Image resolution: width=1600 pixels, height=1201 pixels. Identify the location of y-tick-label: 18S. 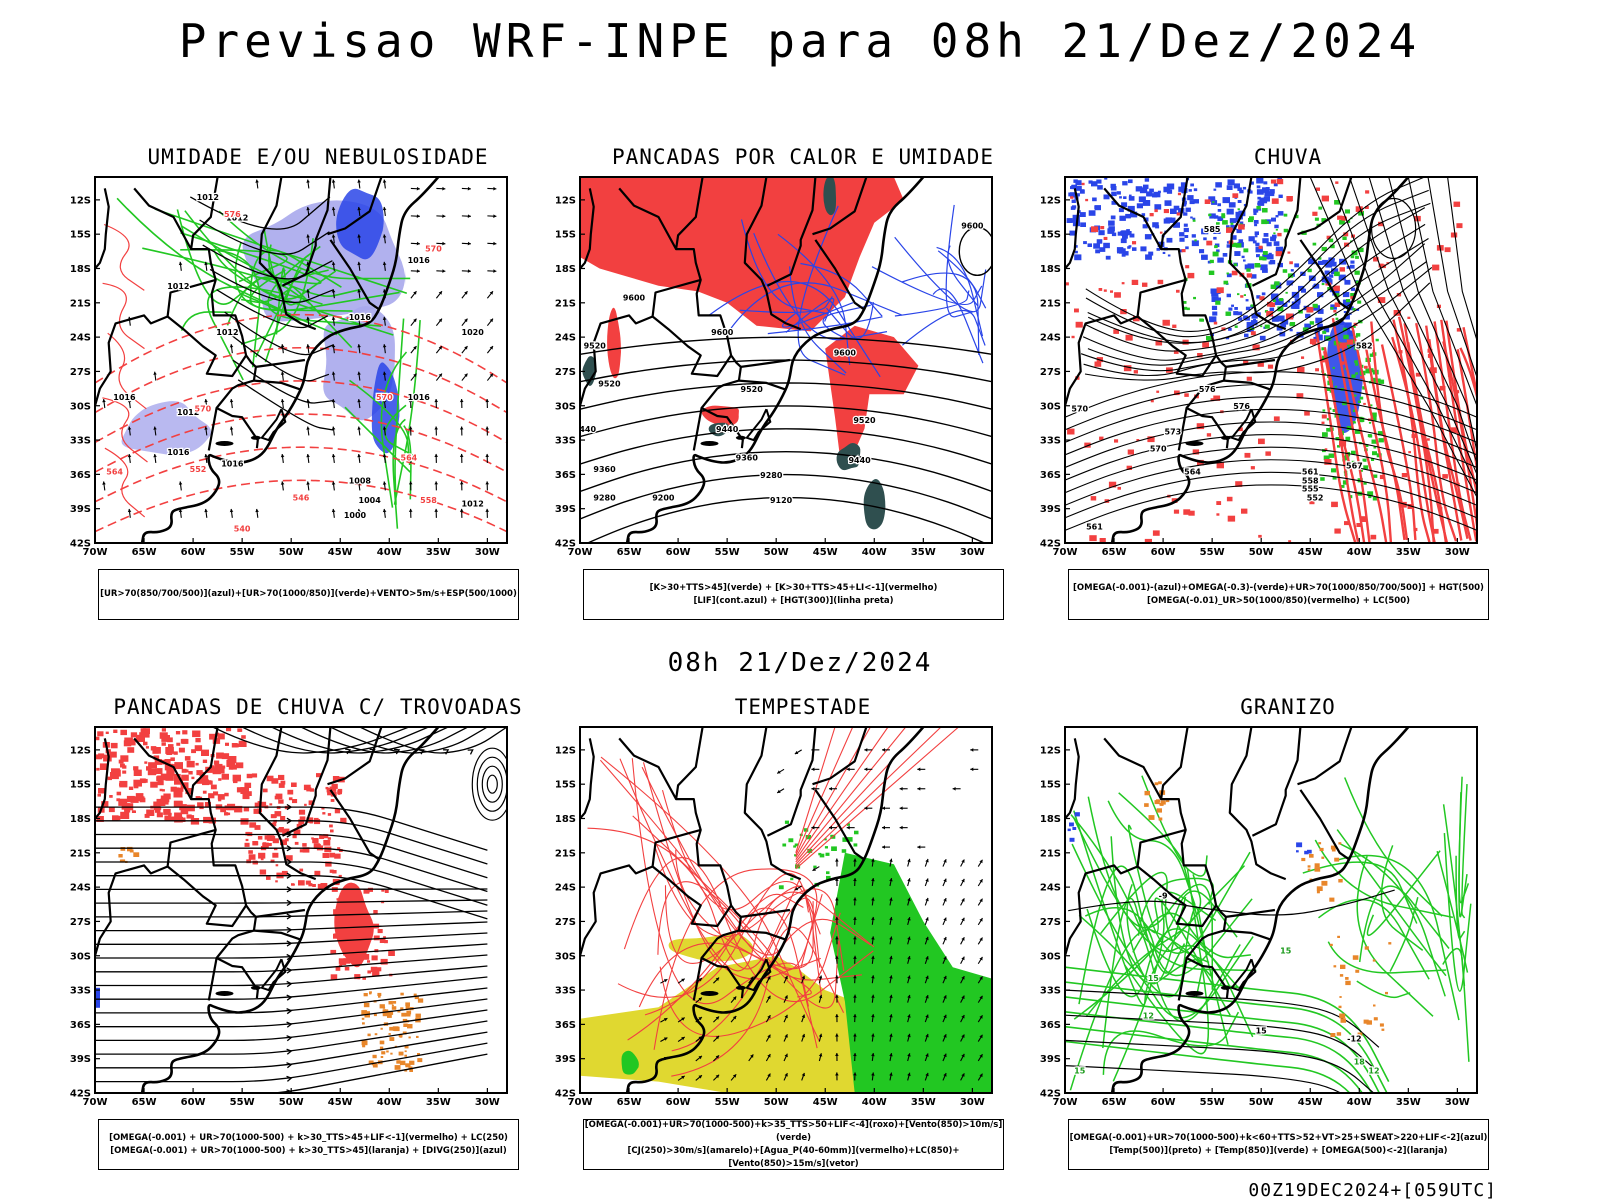
(1050, 269).